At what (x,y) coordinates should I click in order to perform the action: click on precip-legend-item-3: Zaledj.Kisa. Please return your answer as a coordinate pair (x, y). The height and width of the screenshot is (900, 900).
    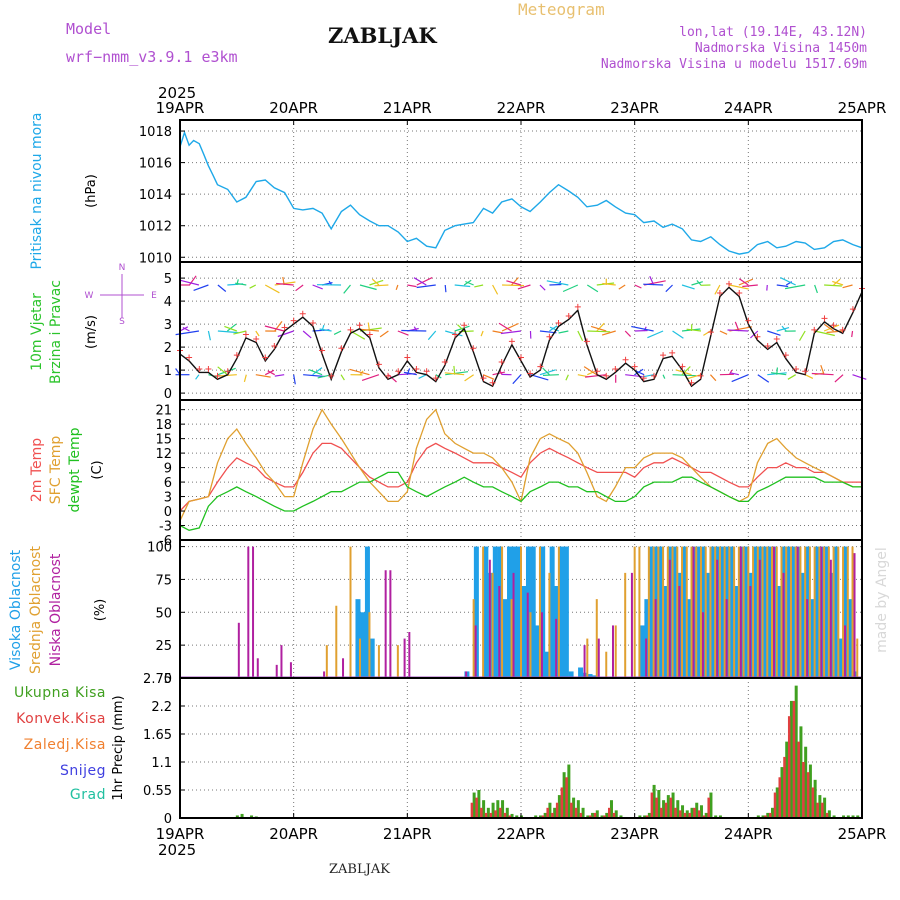
    Looking at the image, I should click on (65, 745).